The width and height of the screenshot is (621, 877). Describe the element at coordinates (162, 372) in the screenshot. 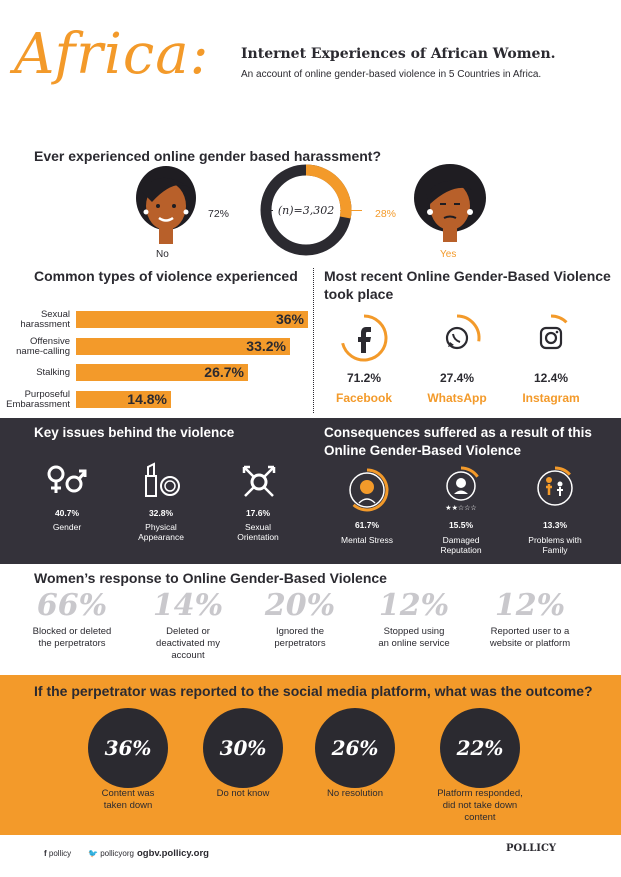

I see `bar-stalking: 26.7%` at that location.